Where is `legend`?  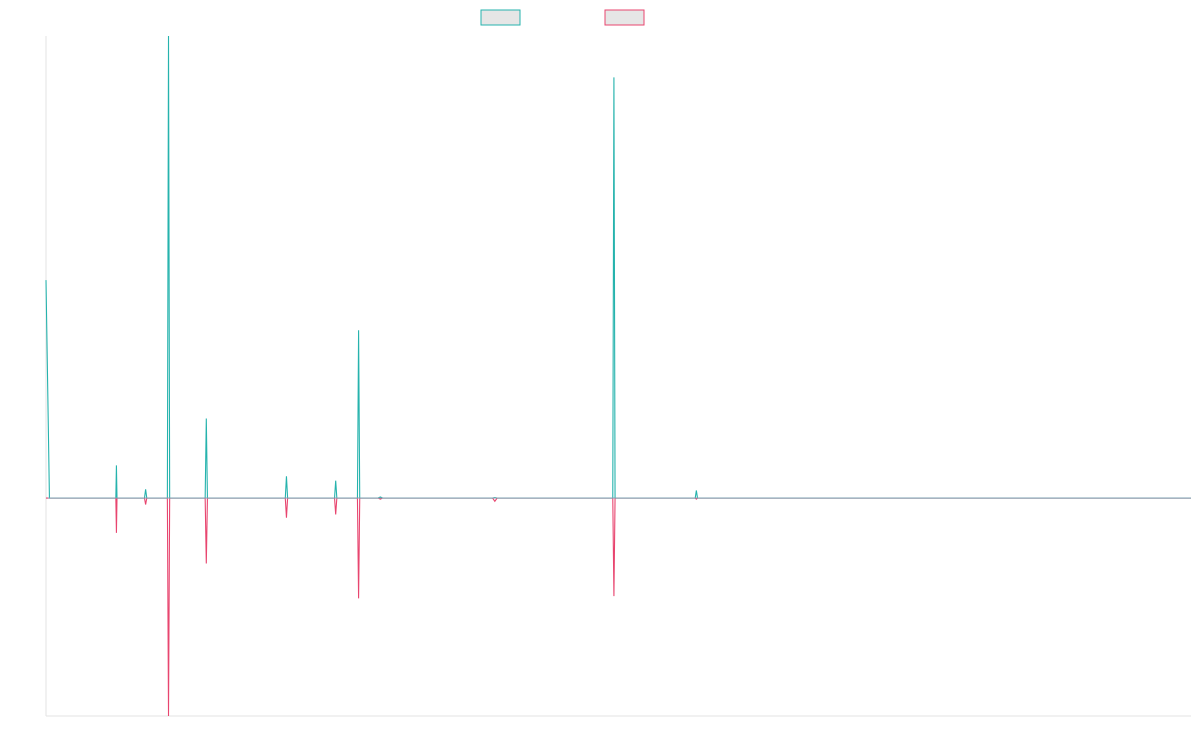
legend is located at coordinates (562, 17).